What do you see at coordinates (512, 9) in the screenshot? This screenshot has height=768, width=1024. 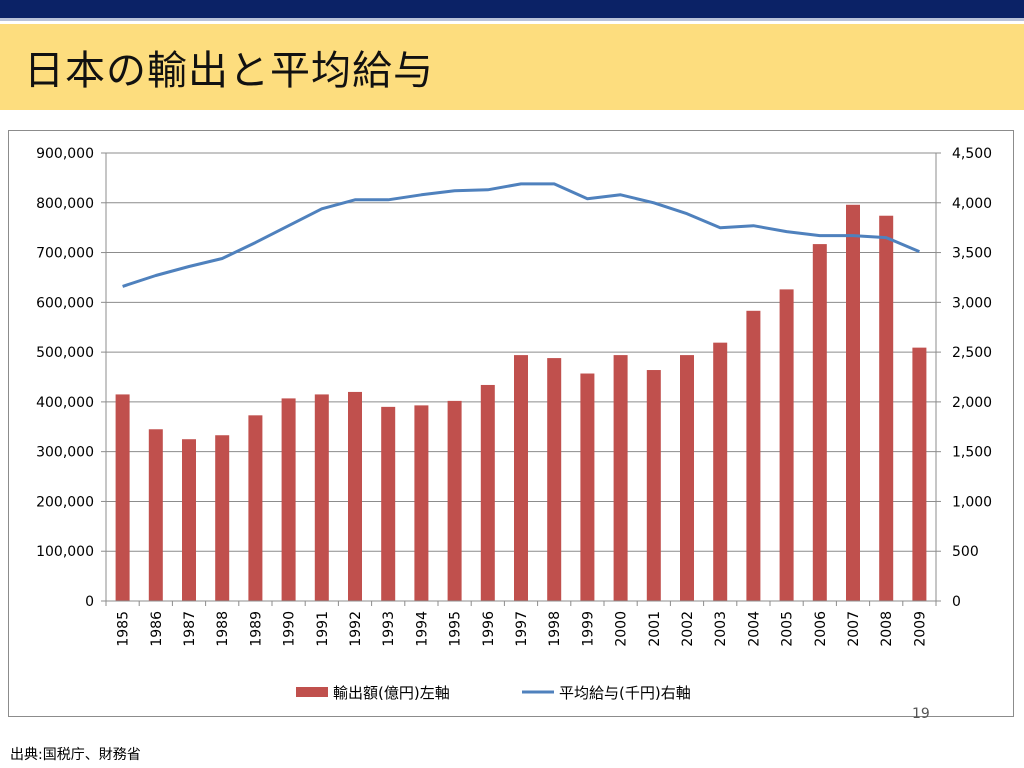 I see `top-stripe` at bounding box center [512, 9].